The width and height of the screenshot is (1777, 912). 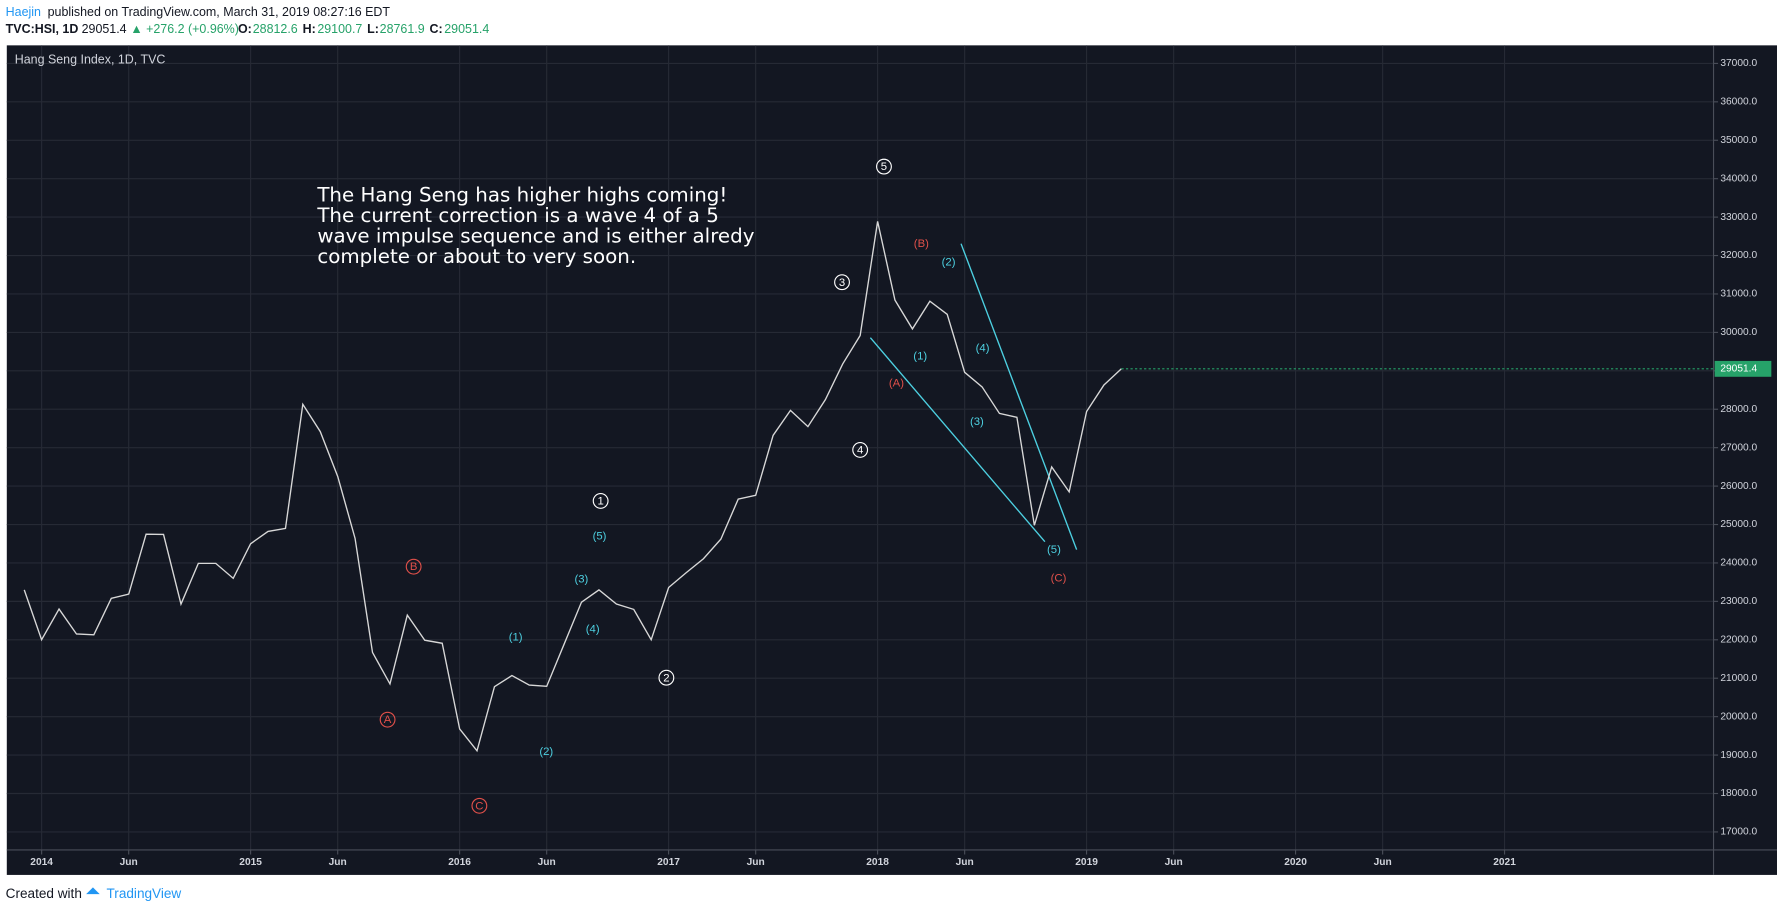 I want to click on footer-brand: TradingView, so click(x=144, y=893).